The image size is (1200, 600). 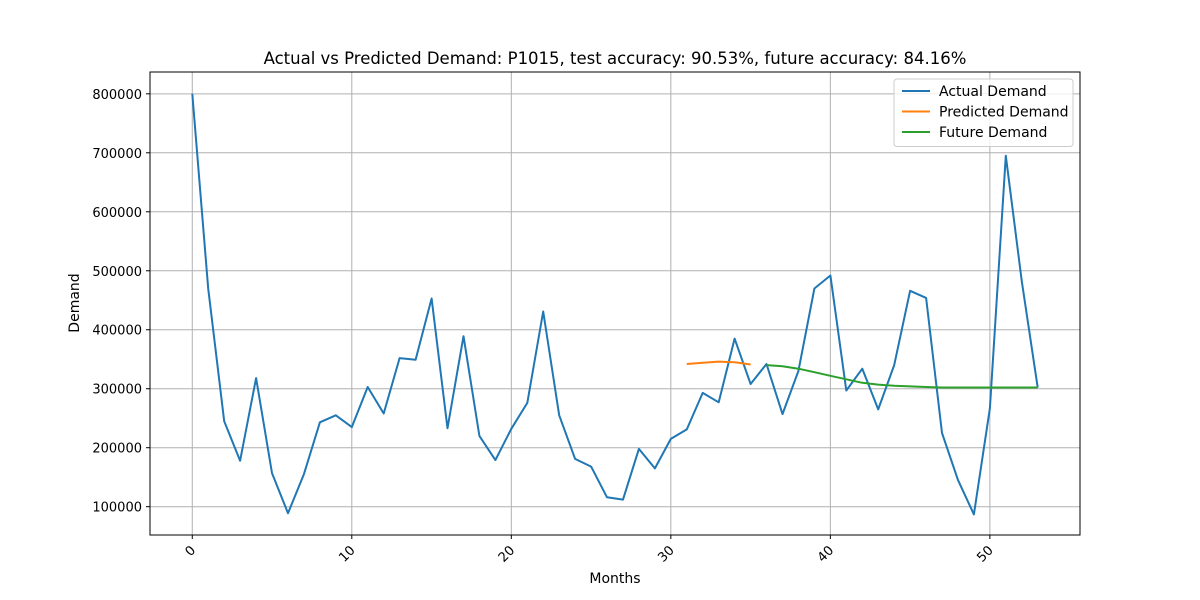 What do you see at coordinates (117, 331) in the screenshot?
I see `y-tick-label: 400000` at bounding box center [117, 331].